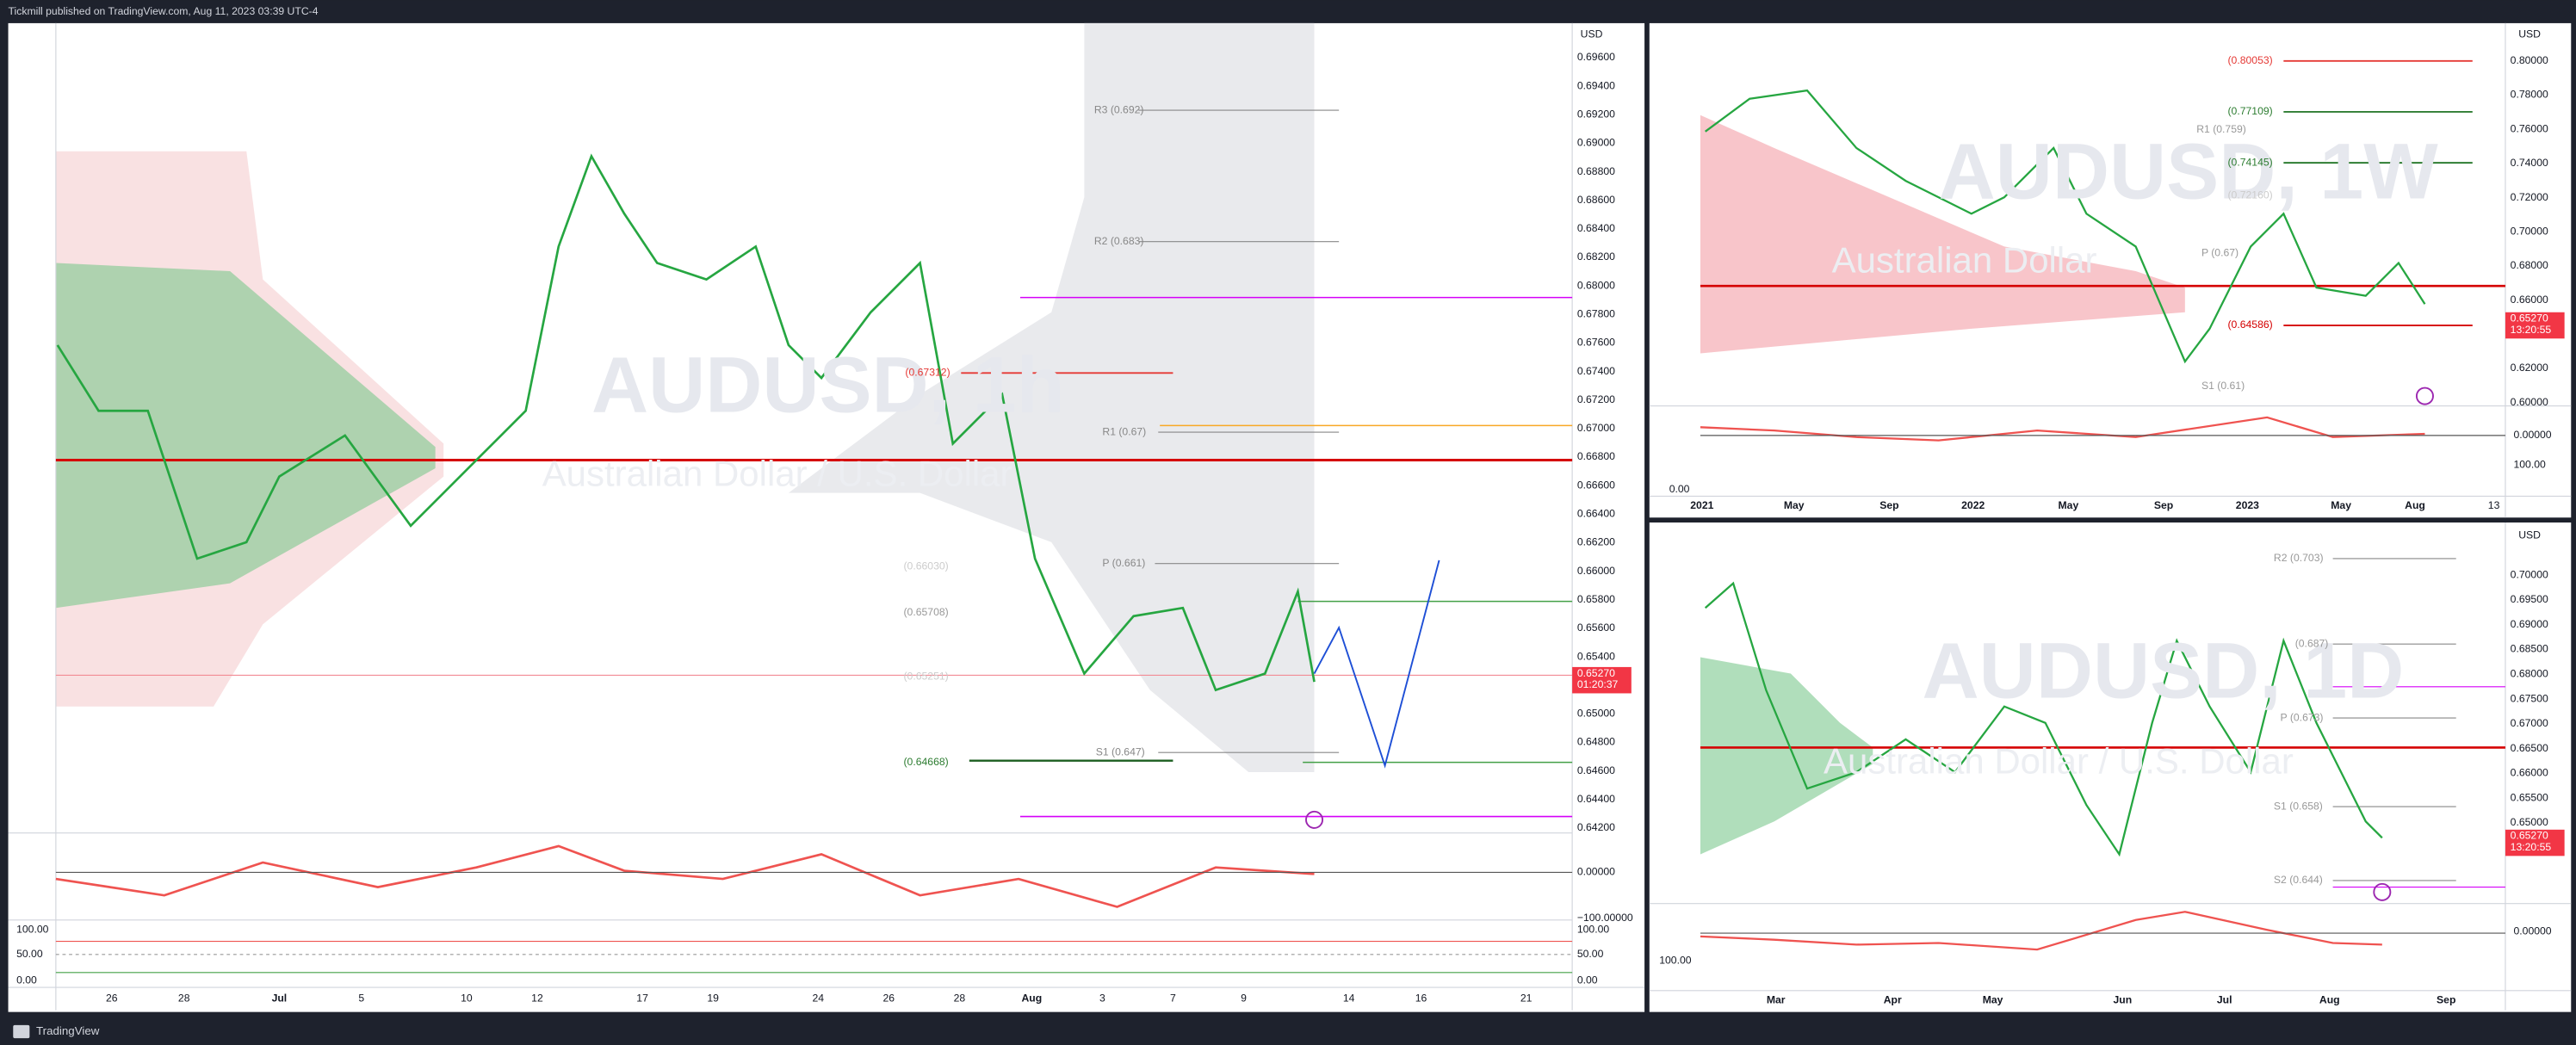  Describe the element at coordinates (68, 1030) in the screenshot. I see `footer-brand: TradingView` at that location.